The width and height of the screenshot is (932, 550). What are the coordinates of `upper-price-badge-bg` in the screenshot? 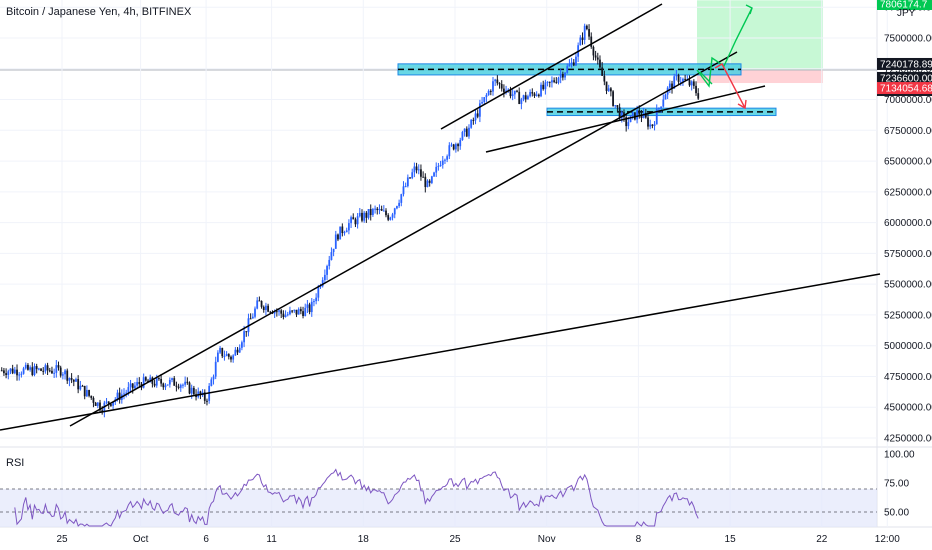 It's located at (904, 63).